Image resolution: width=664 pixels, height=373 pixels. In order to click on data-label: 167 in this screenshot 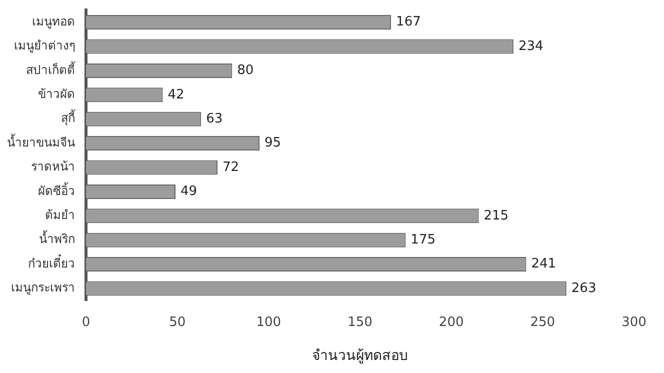, I will do `click(408, 22)`.